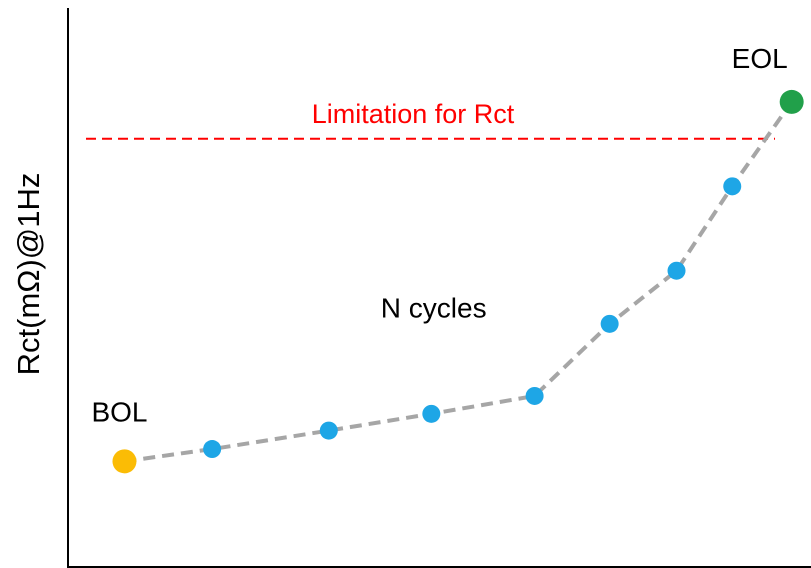 The width and height of the screenshot is (811, 568). What do you see at coordinates (413, 114) in the screenshot?
I see `limitation-label: Limitation for Rct` at bounding box center [413, 114].